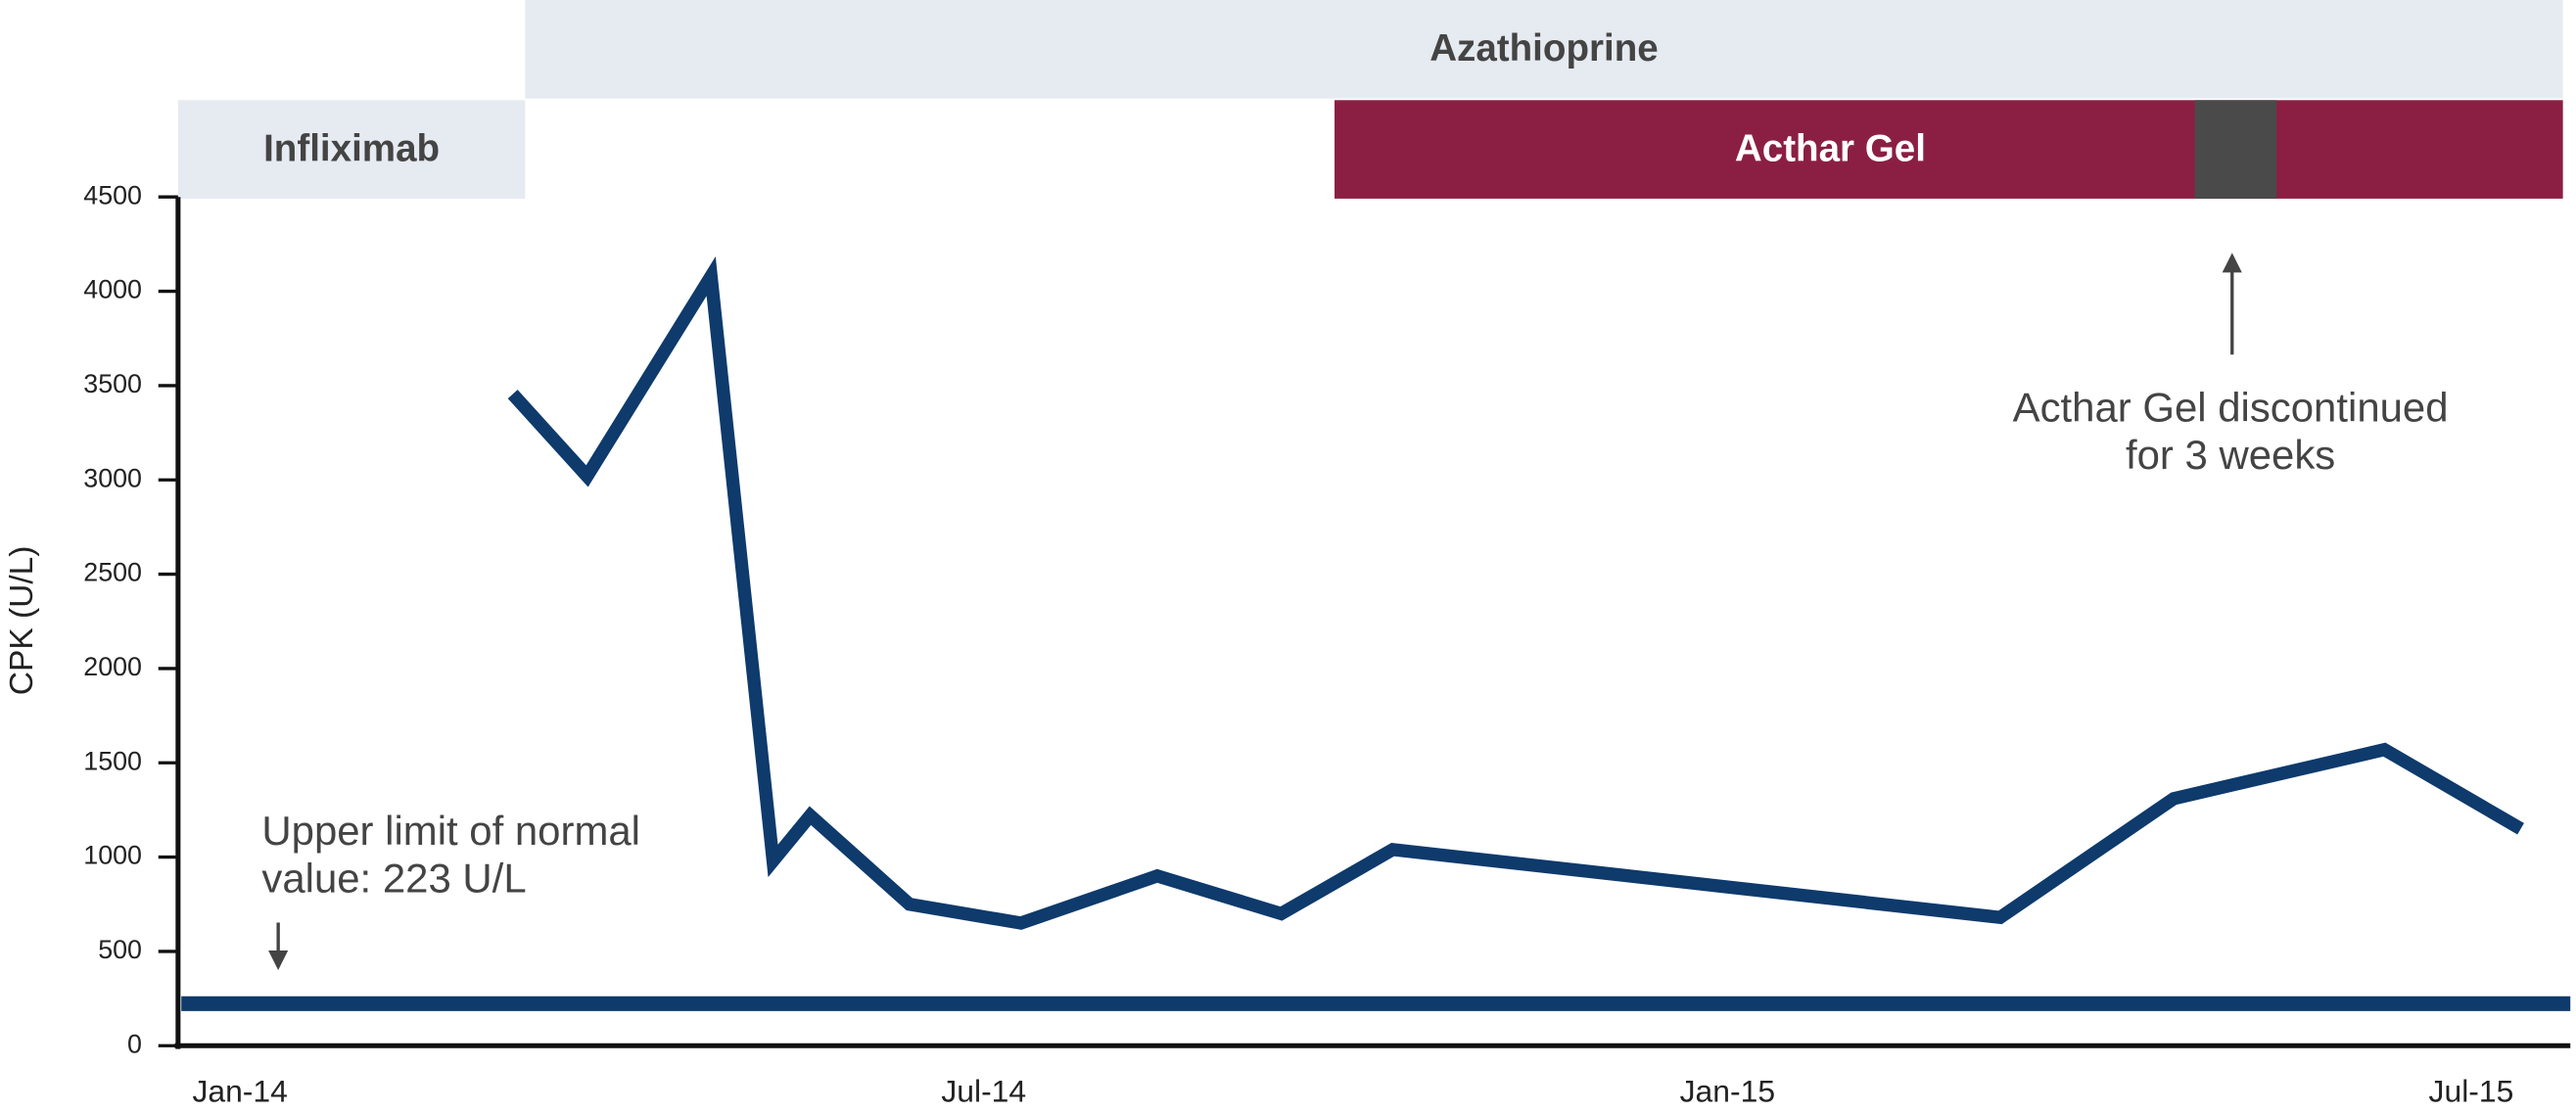 Image resolution: width=2576 pixels, height=1113 pixels. I want to click on y-tick-label: 3500, so click(112, 383).